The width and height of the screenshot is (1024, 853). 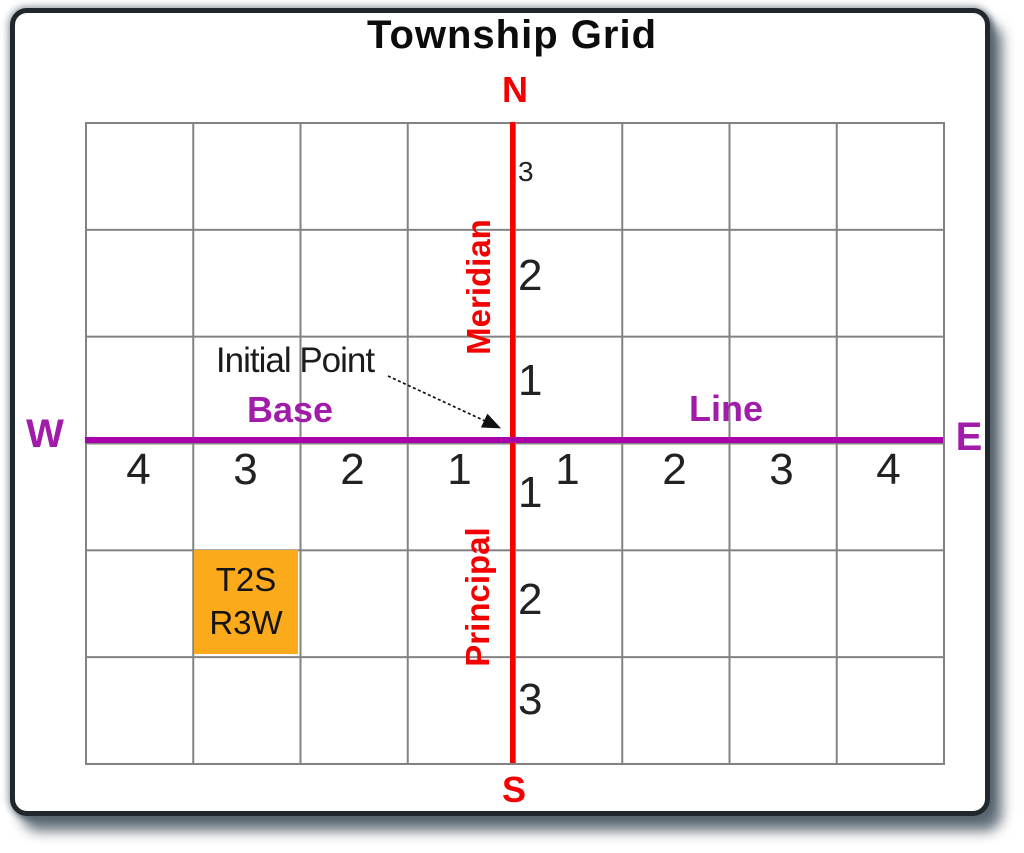 I want to click on range-number-west-4: 4, so click(x=138, y=469).